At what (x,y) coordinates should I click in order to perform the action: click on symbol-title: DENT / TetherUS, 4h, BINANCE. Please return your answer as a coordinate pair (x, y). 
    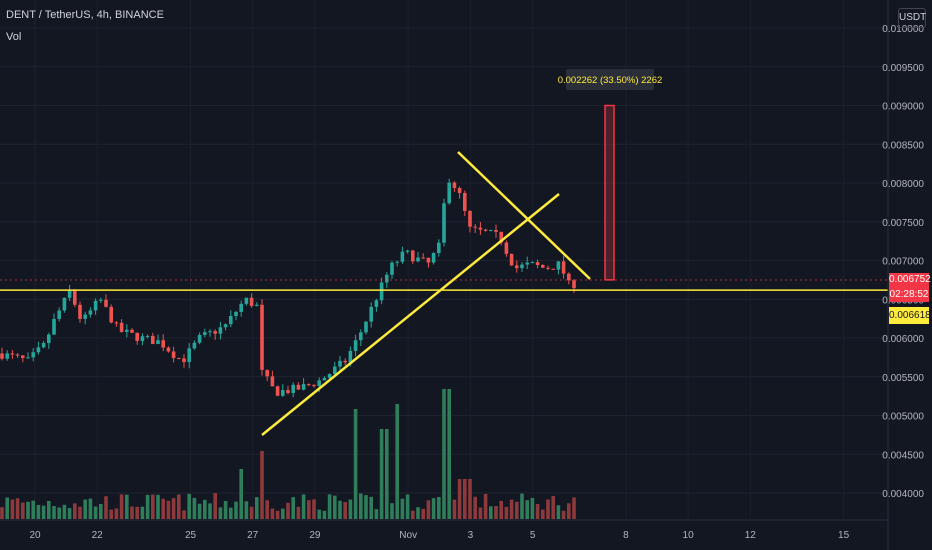
    Looking at the image, I should click on (85, 15).